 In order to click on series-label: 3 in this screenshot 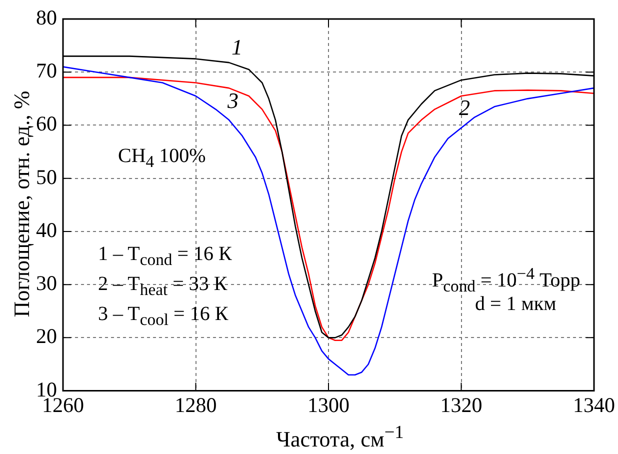, I will do `click(232, 100)`.